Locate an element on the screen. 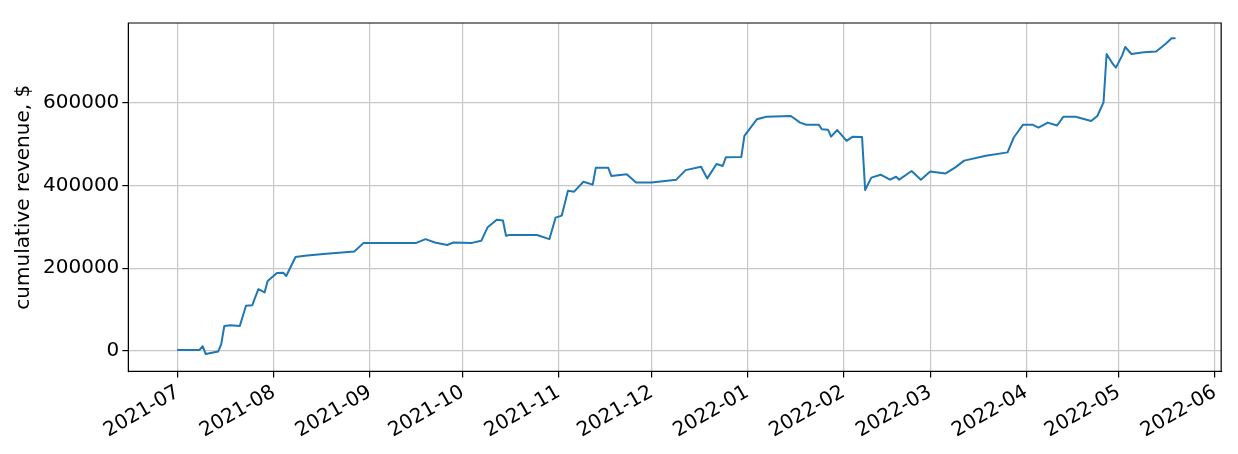  y-axis-title: cumulative revenue, $ is located at coordinates (22, 197).